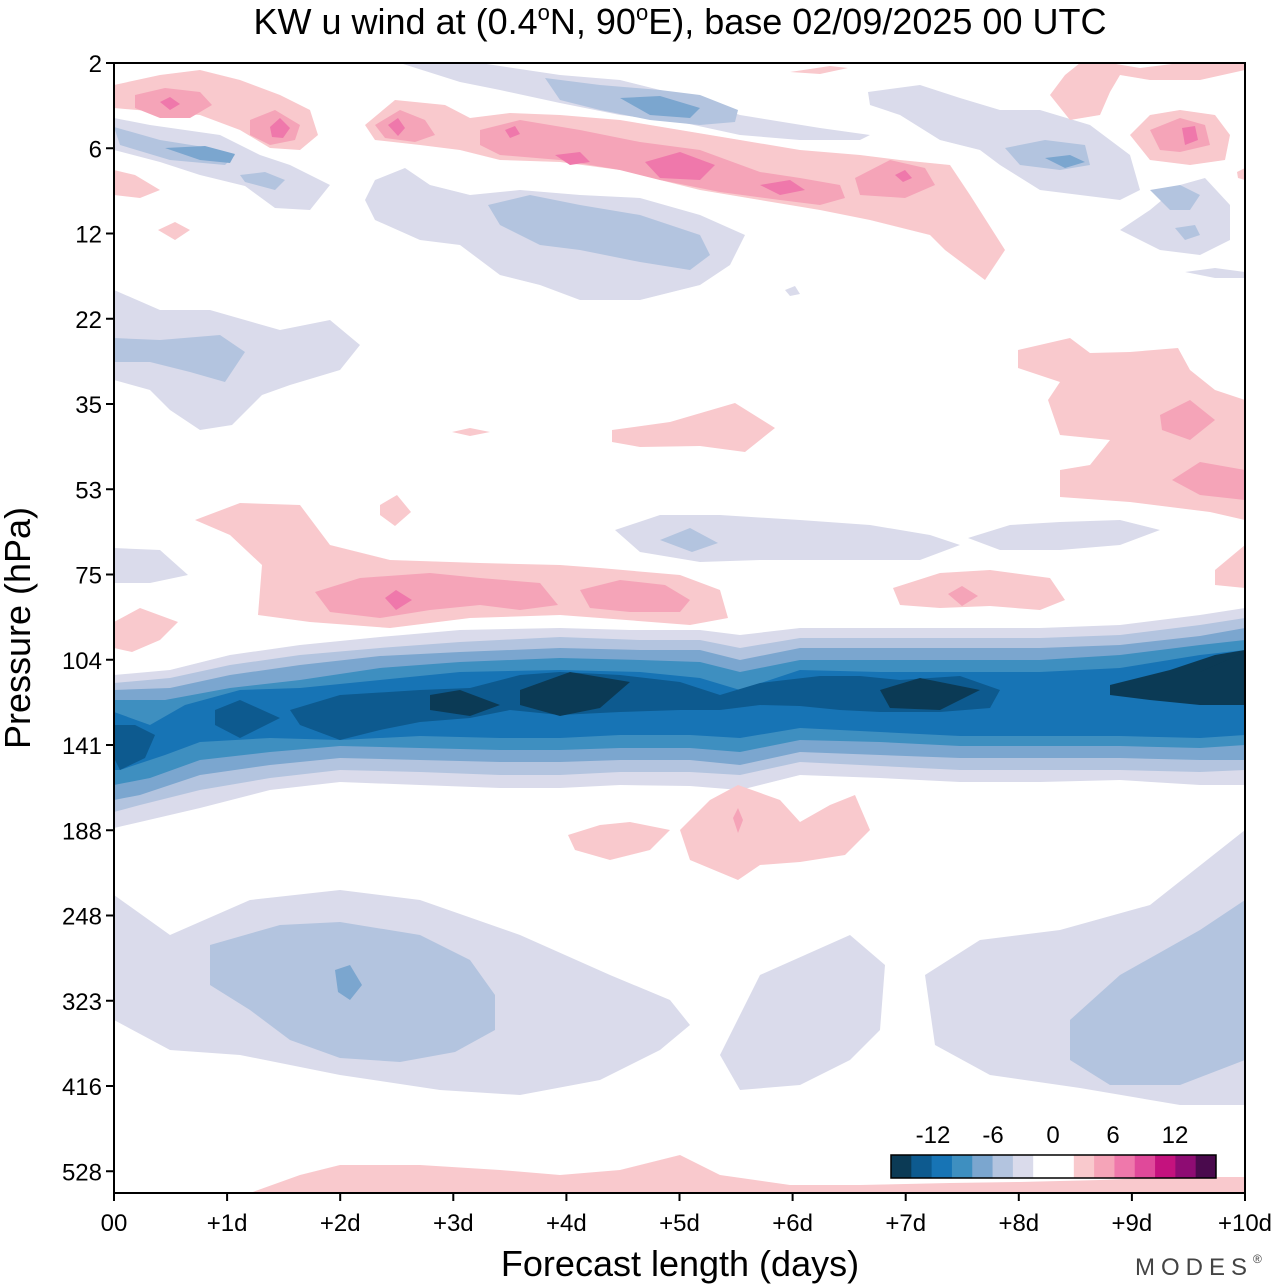 The height and width of the screenshot is (1286, 1280). I want to click on y-tick-label: 35, so click(88, 405).